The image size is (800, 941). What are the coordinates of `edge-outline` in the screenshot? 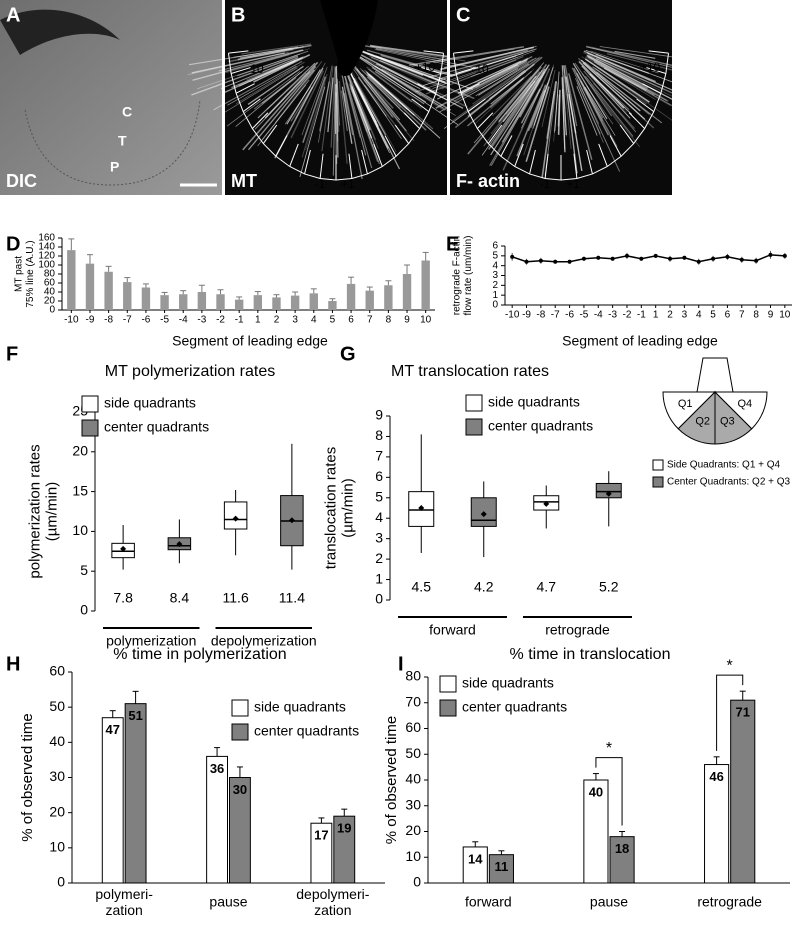 It's located at (561, 117).